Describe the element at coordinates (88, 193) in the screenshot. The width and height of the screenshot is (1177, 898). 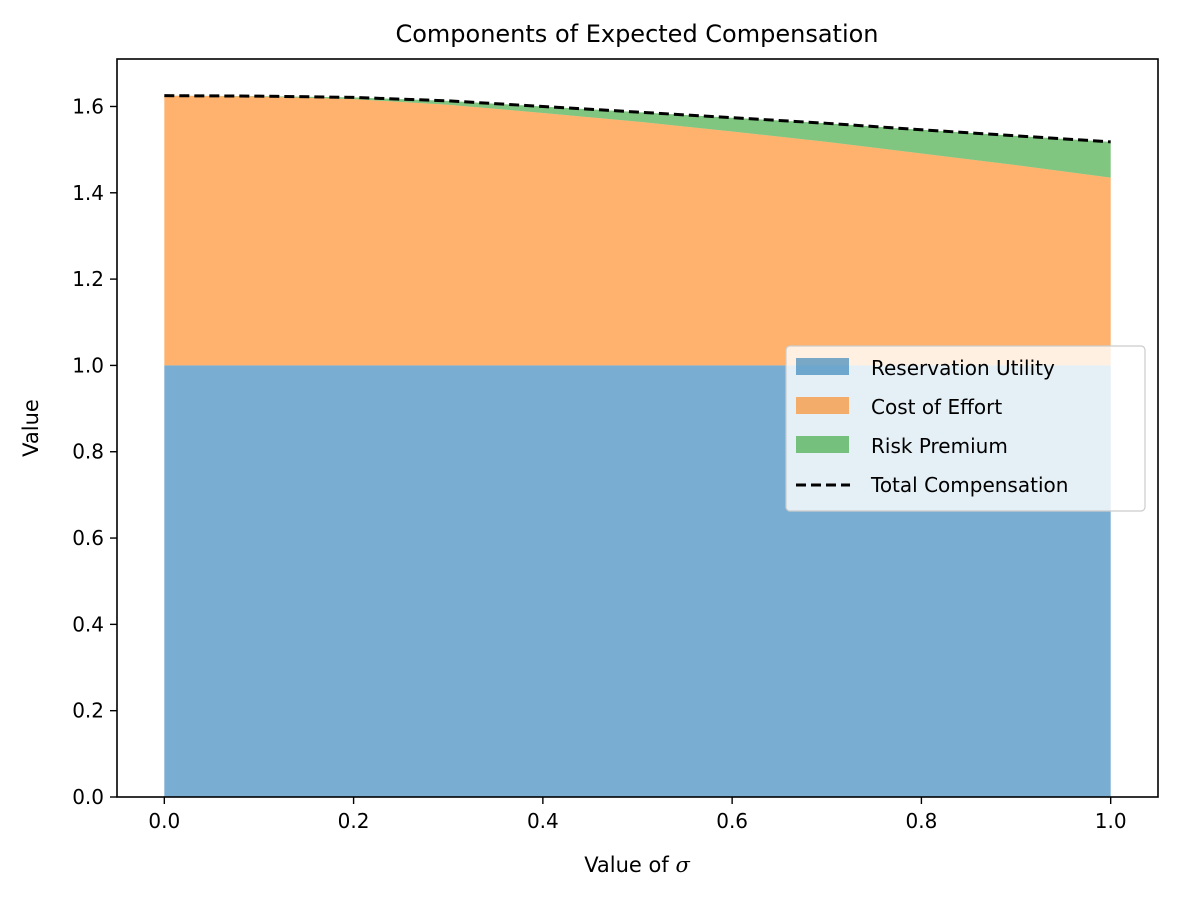
I see `y-tick-label: 1.4` at that location.